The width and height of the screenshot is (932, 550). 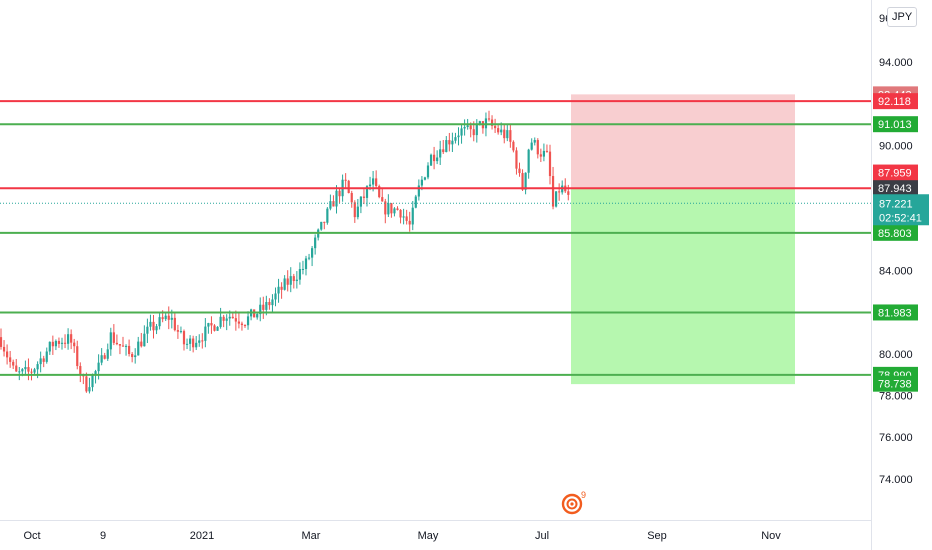 What do you see at coordinates (896, 63) in the screenshot?
I see `y-tick-label: 94.000` at bounding box center [896, 63].